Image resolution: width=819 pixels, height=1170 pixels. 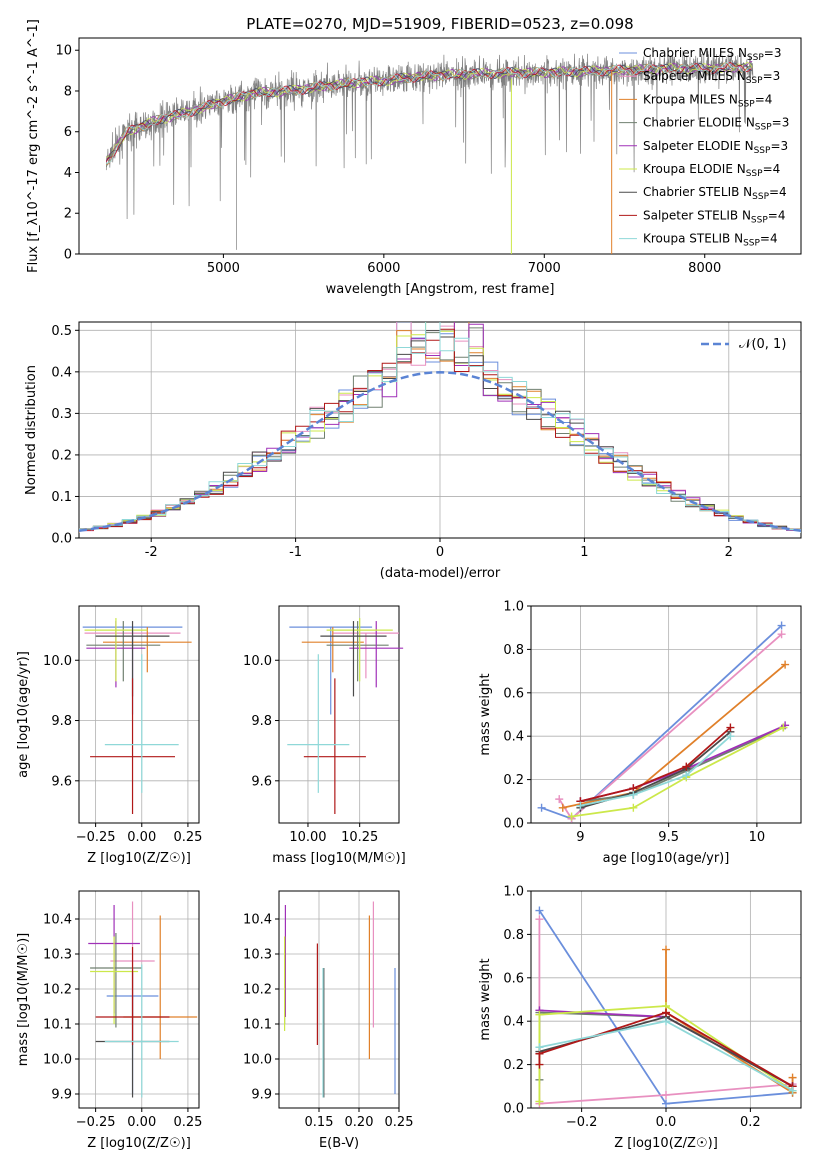 What do you see at coordinates (715, 147) in the screenshot?
I see `legend-label: Salpeter ELODIE NSSP=3` at bounding box center [715, 147].